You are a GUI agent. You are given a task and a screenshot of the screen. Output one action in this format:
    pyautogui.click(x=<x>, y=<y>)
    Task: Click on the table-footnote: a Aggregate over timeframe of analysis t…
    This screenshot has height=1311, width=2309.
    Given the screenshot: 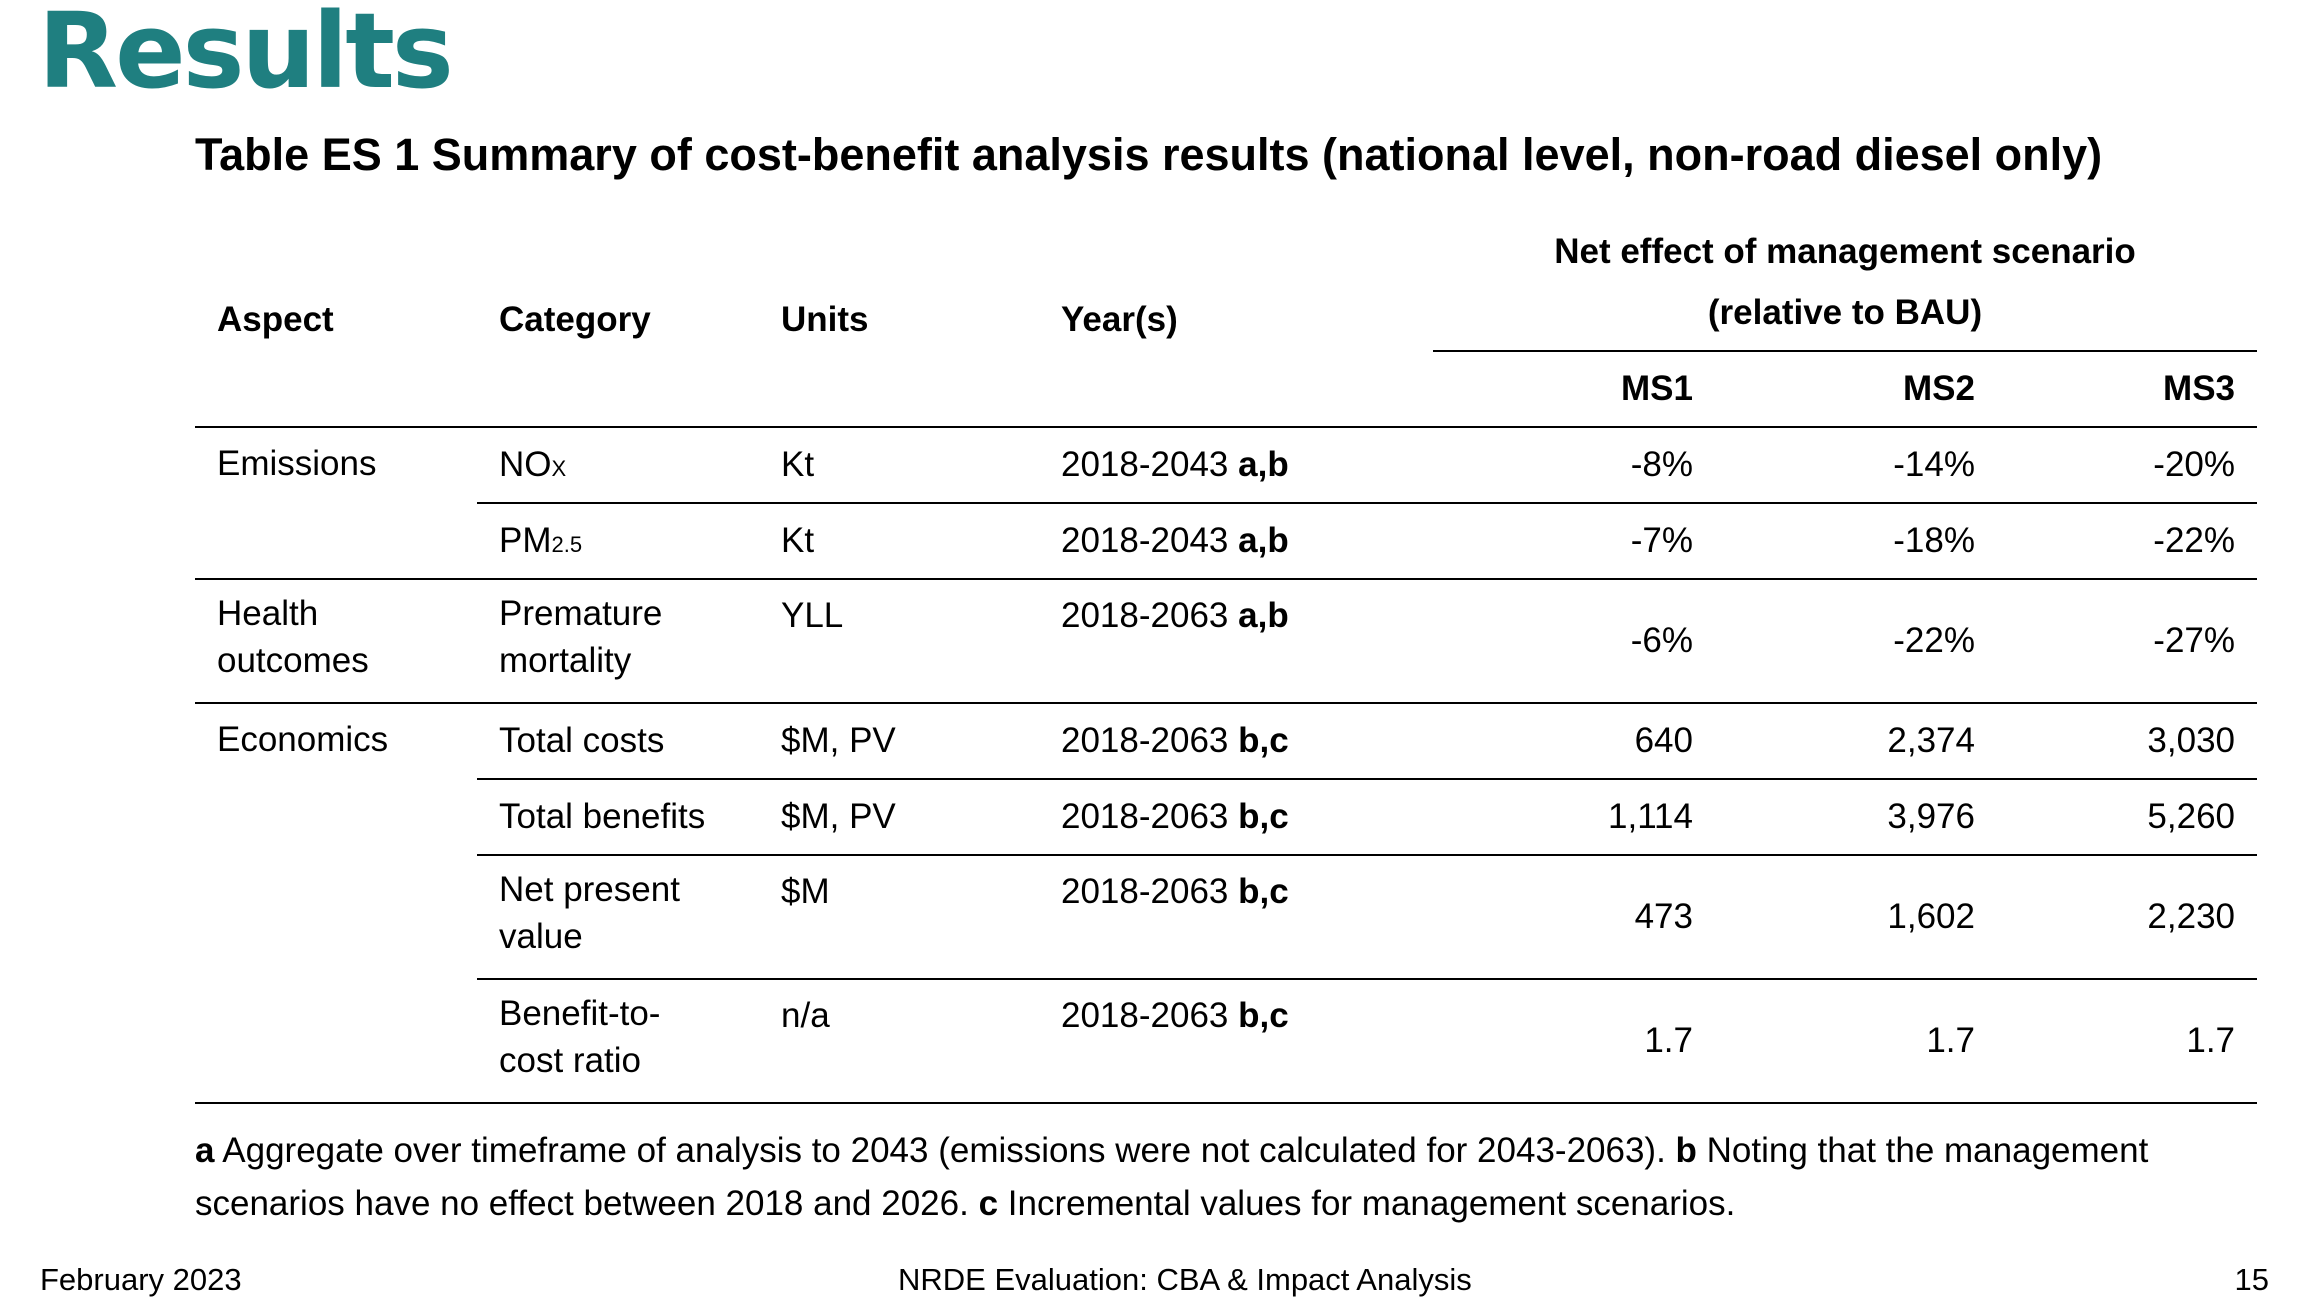 What is the action you would take?
    pyautogui.click(x=1190, y=1177)
    